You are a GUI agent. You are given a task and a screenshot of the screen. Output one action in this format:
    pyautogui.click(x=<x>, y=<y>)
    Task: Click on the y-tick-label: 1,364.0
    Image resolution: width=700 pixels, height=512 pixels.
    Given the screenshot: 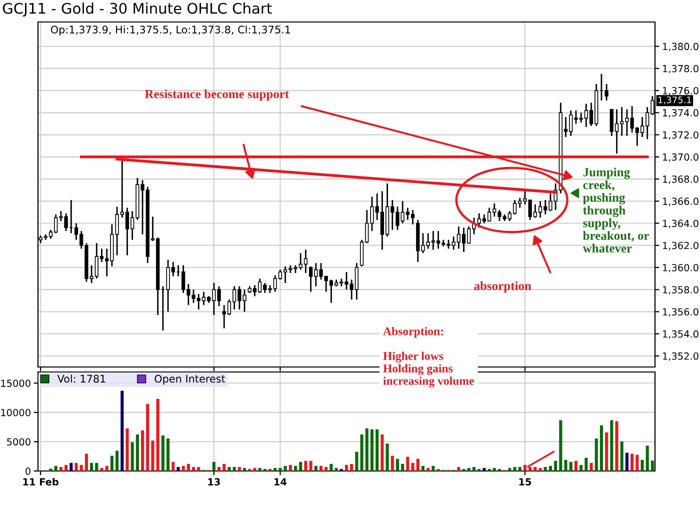 What is the action you would take?
    pyautogui.click(x=680, y=224)
    